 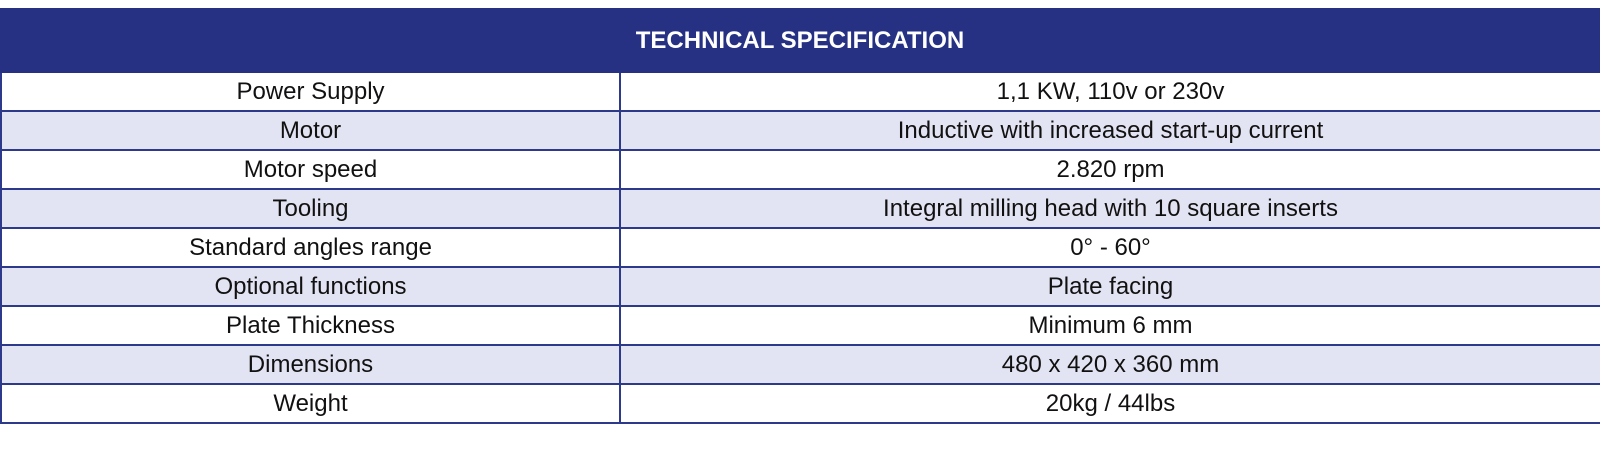 I want to click on table-row: Power Supply 1,1 KW, 110v or 230v, so click(x=800, y=92).